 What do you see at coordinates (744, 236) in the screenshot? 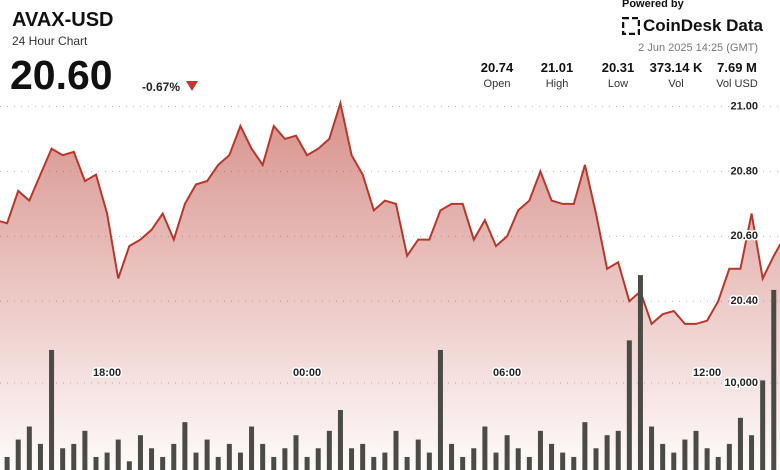
I see `y-tick-label: 20.60` at bounding box center [744, 236].